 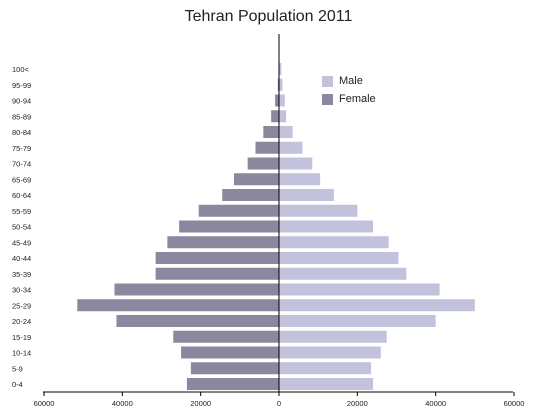 I want to click on chart-legend: Male Female, so click(x=349, y=90).